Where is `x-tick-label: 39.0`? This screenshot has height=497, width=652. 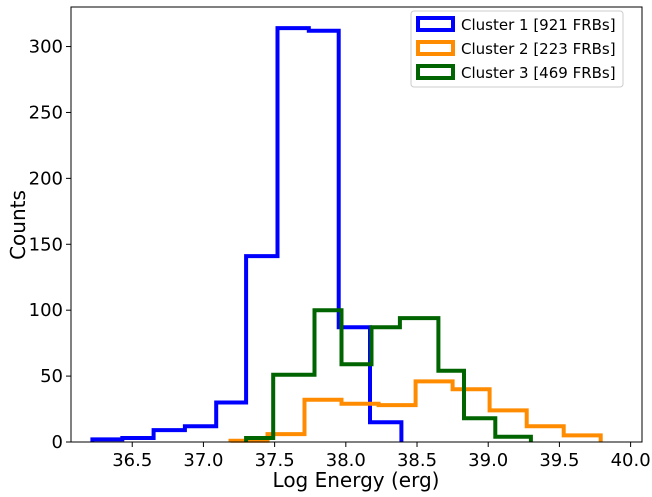 x-tick-label: 39.0 is located at coordinates (488, 460).